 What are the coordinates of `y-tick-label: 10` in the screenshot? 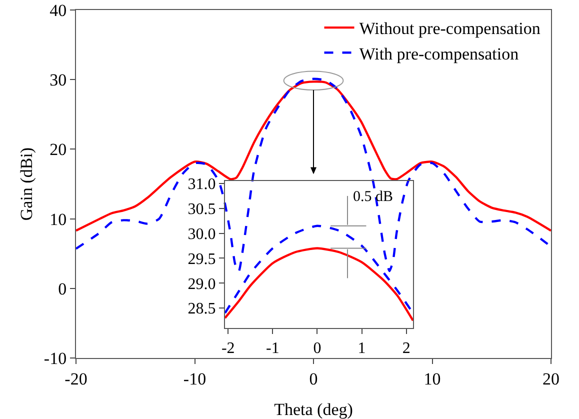 It's located at (58, 219).